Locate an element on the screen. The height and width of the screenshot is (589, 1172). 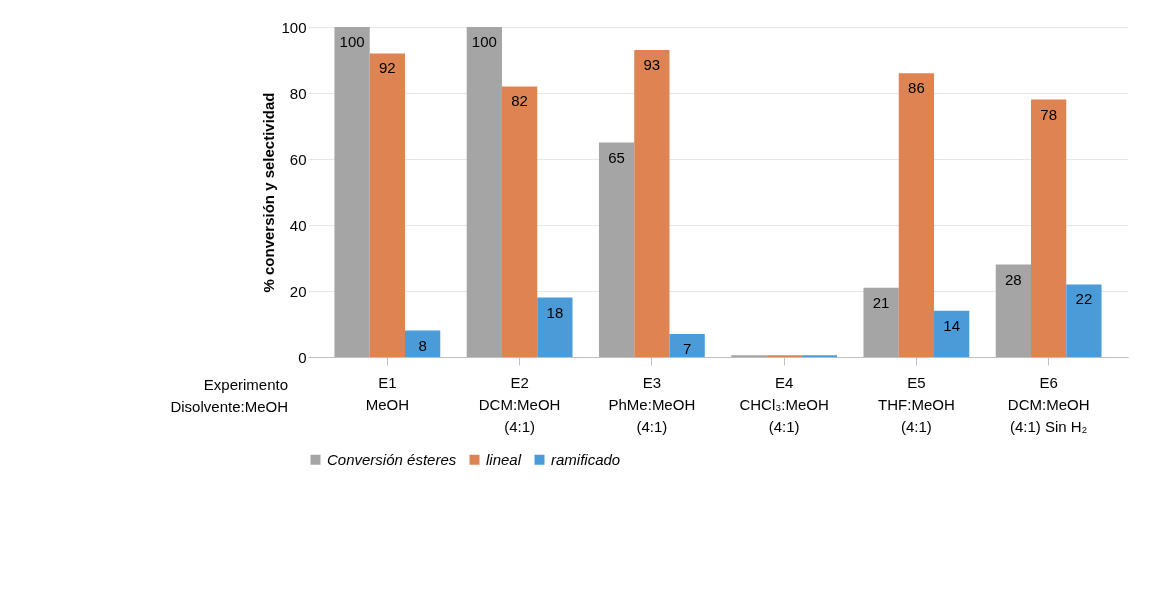
data-label: 22 is located at coordinates (1084, 299).